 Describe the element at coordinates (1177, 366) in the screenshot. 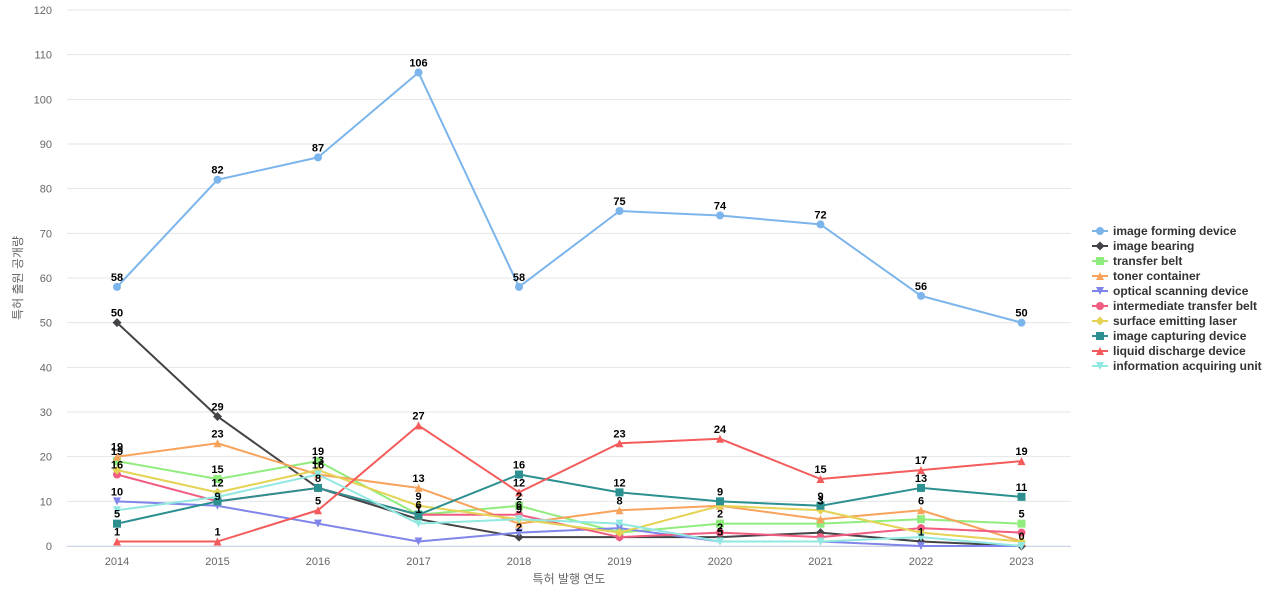

I see `legend-item-information-acquiring-unit: information acquiring unit` at that location.